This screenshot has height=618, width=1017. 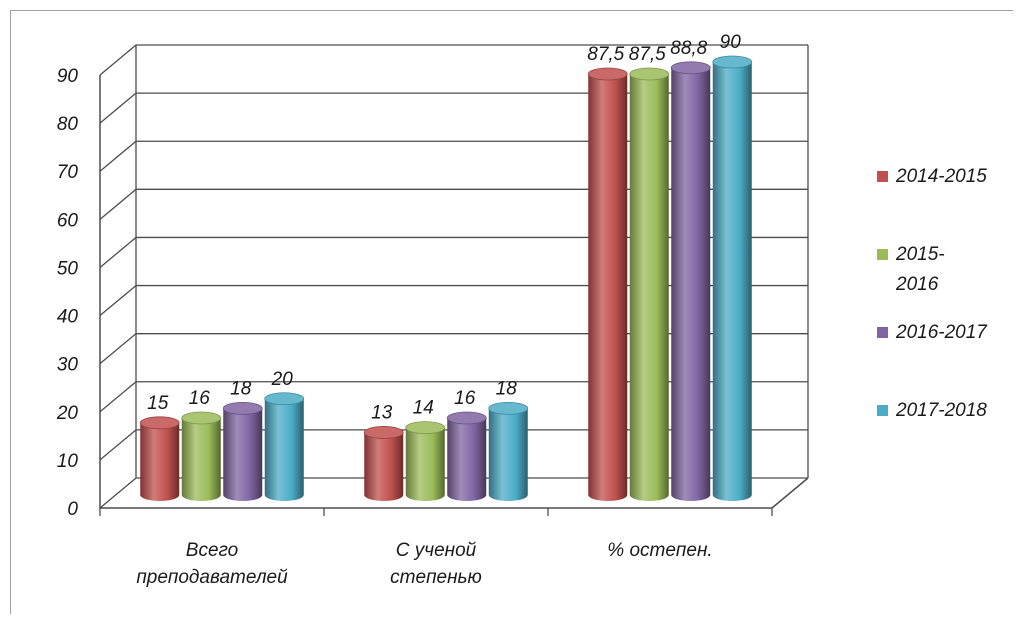 What do you see at coordinates (68, 124) in the screenshot?
I see `y-tick-label: 80` at bounding box center [68, 124].